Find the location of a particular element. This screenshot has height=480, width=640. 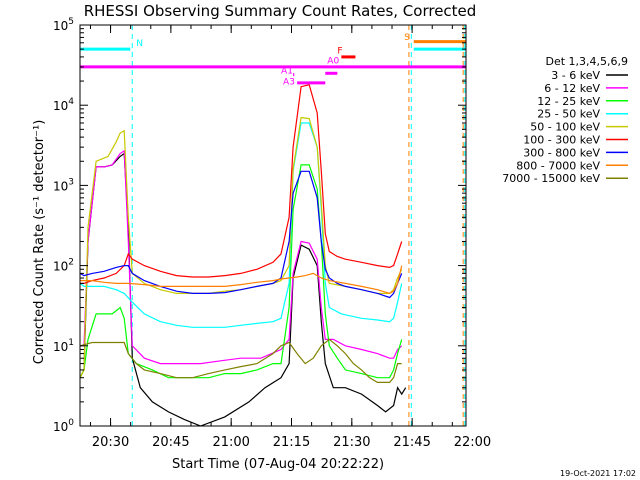

y-tick-label-5: 10⁵ is located at coordinates (63, 25).